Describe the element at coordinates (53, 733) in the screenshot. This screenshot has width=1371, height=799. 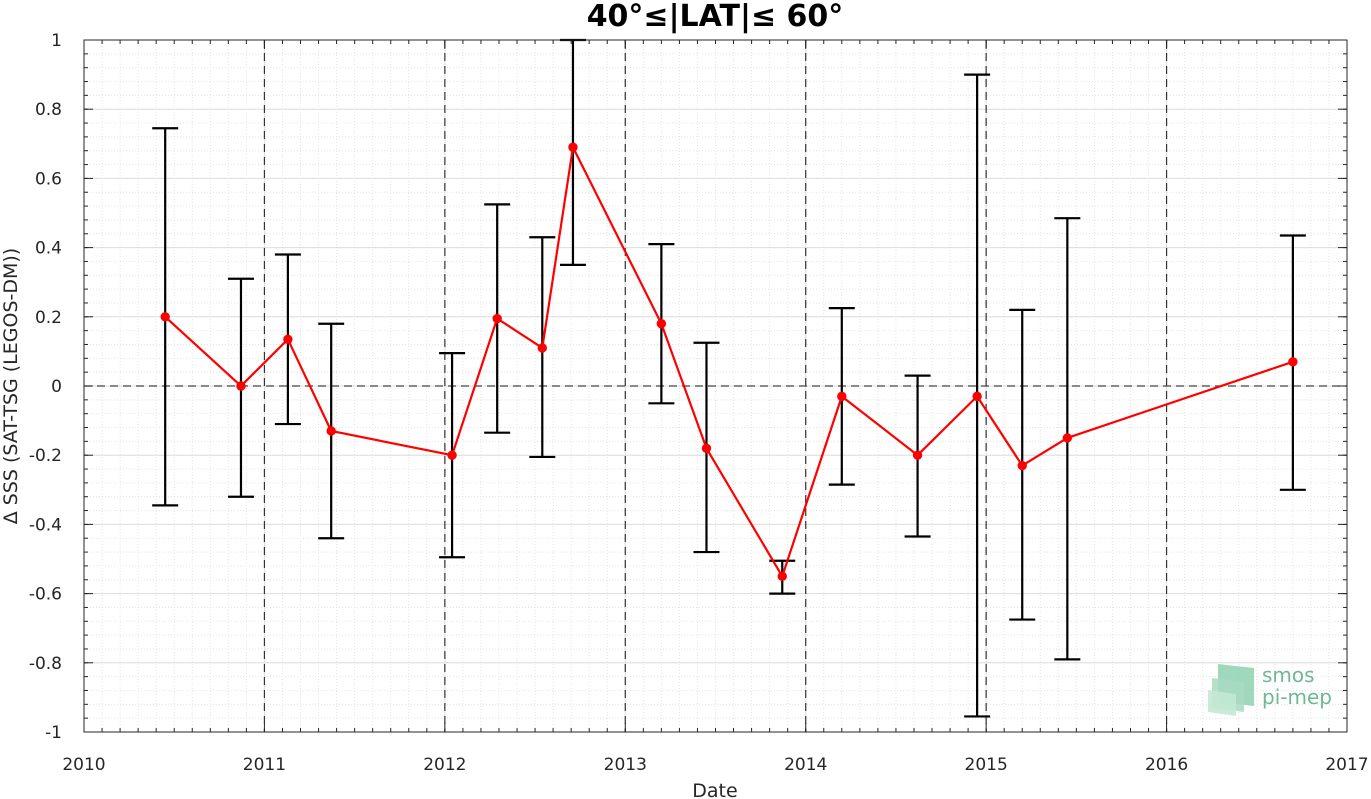
I see `y-tick-label: -1` at that location.